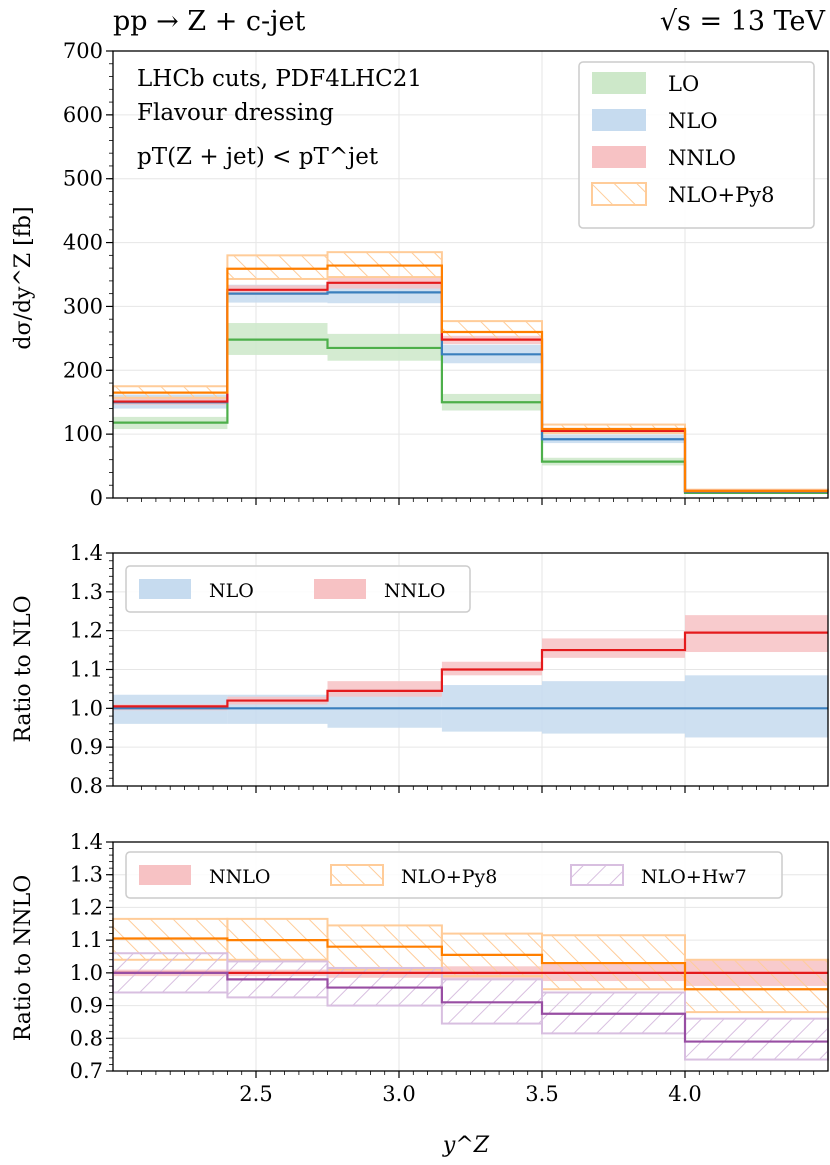 This screenshot has height=1165, width=830. I want to click on line-nlo-py8, so click(470, 964).